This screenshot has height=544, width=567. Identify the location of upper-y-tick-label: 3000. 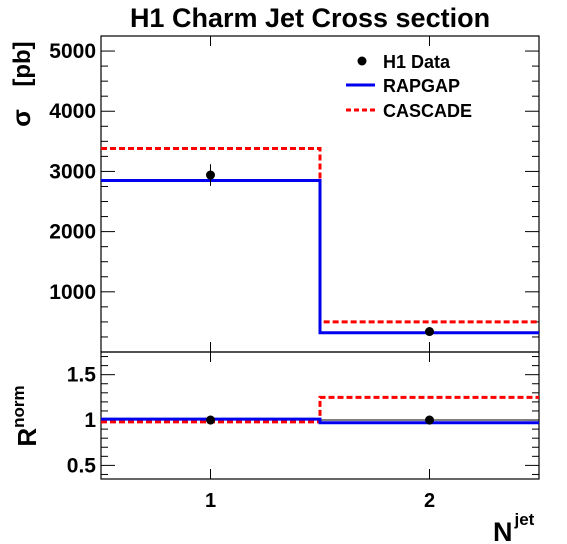
(72, 171).